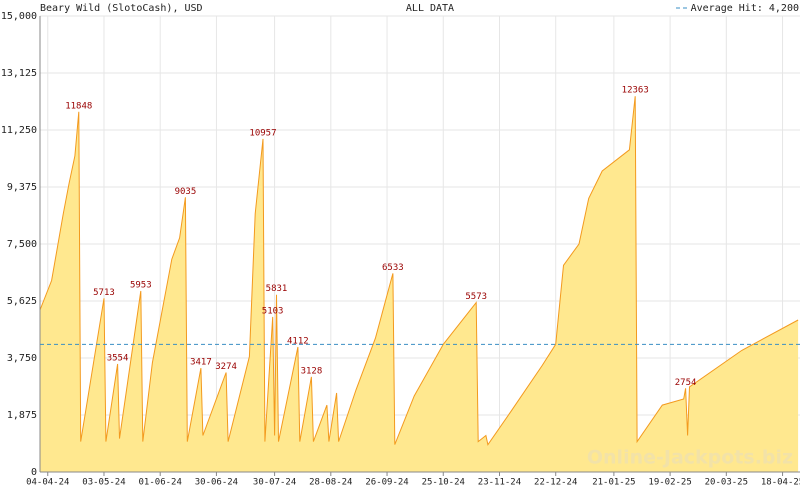  Describe the element at coordinates (118, 358) in the screenshot. I see `peak-label: 3554` at that location.